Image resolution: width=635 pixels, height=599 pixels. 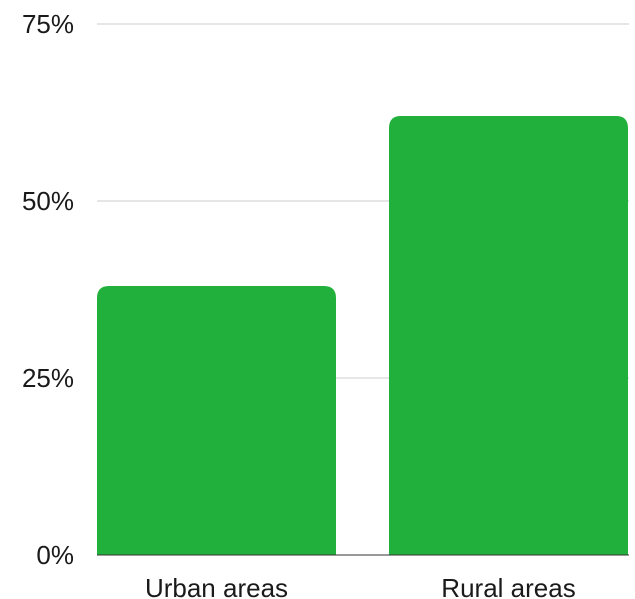 I want to click on x-category-label: Urban areas, so click(x=216, y=586).